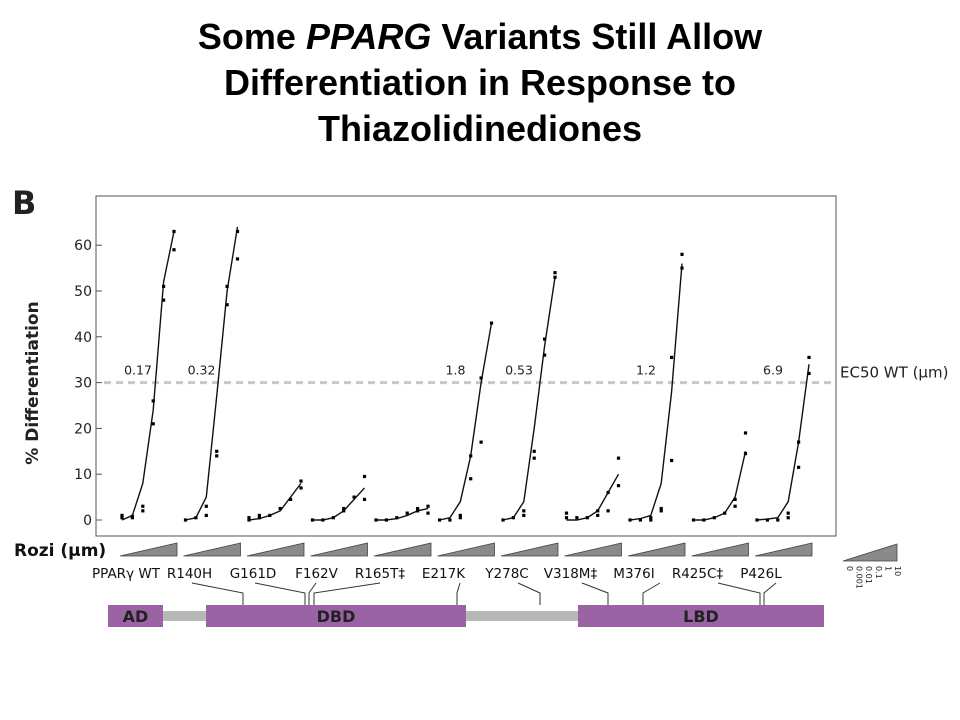 This screenshot has height=720, width=960. I want to click on legend-concentration-label: 0.1, so click(878, 572).